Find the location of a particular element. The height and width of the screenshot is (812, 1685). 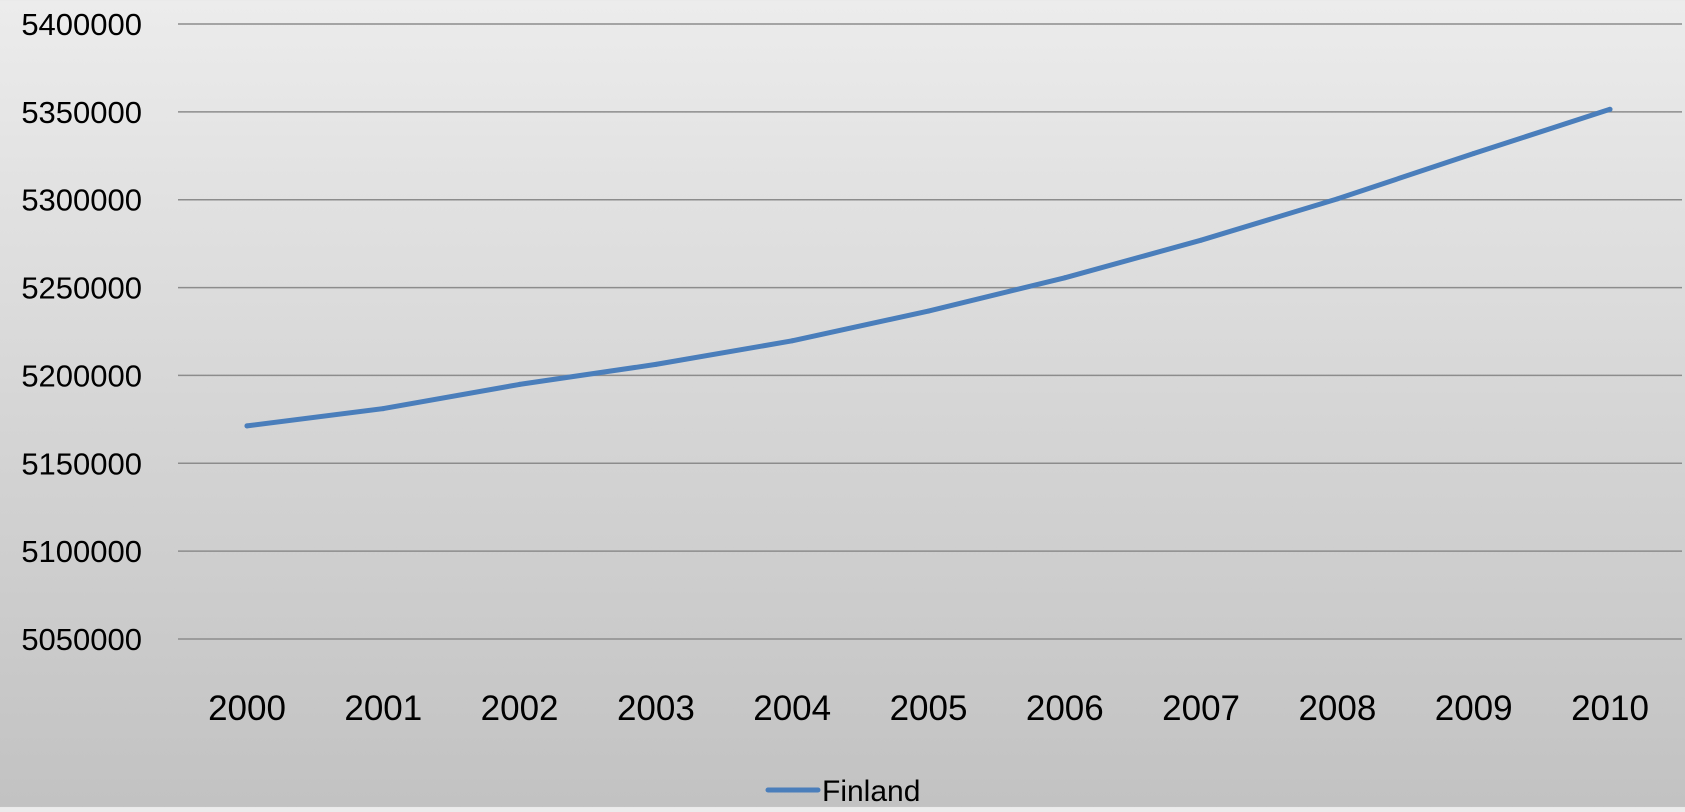

legend: Finland is located at coordinates (842, 791).